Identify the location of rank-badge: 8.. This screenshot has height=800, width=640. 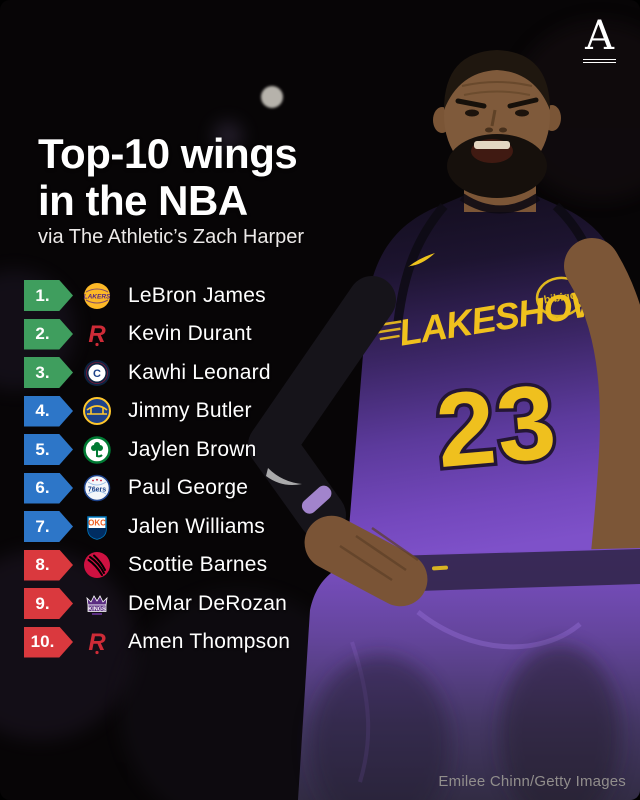
(48, 565).